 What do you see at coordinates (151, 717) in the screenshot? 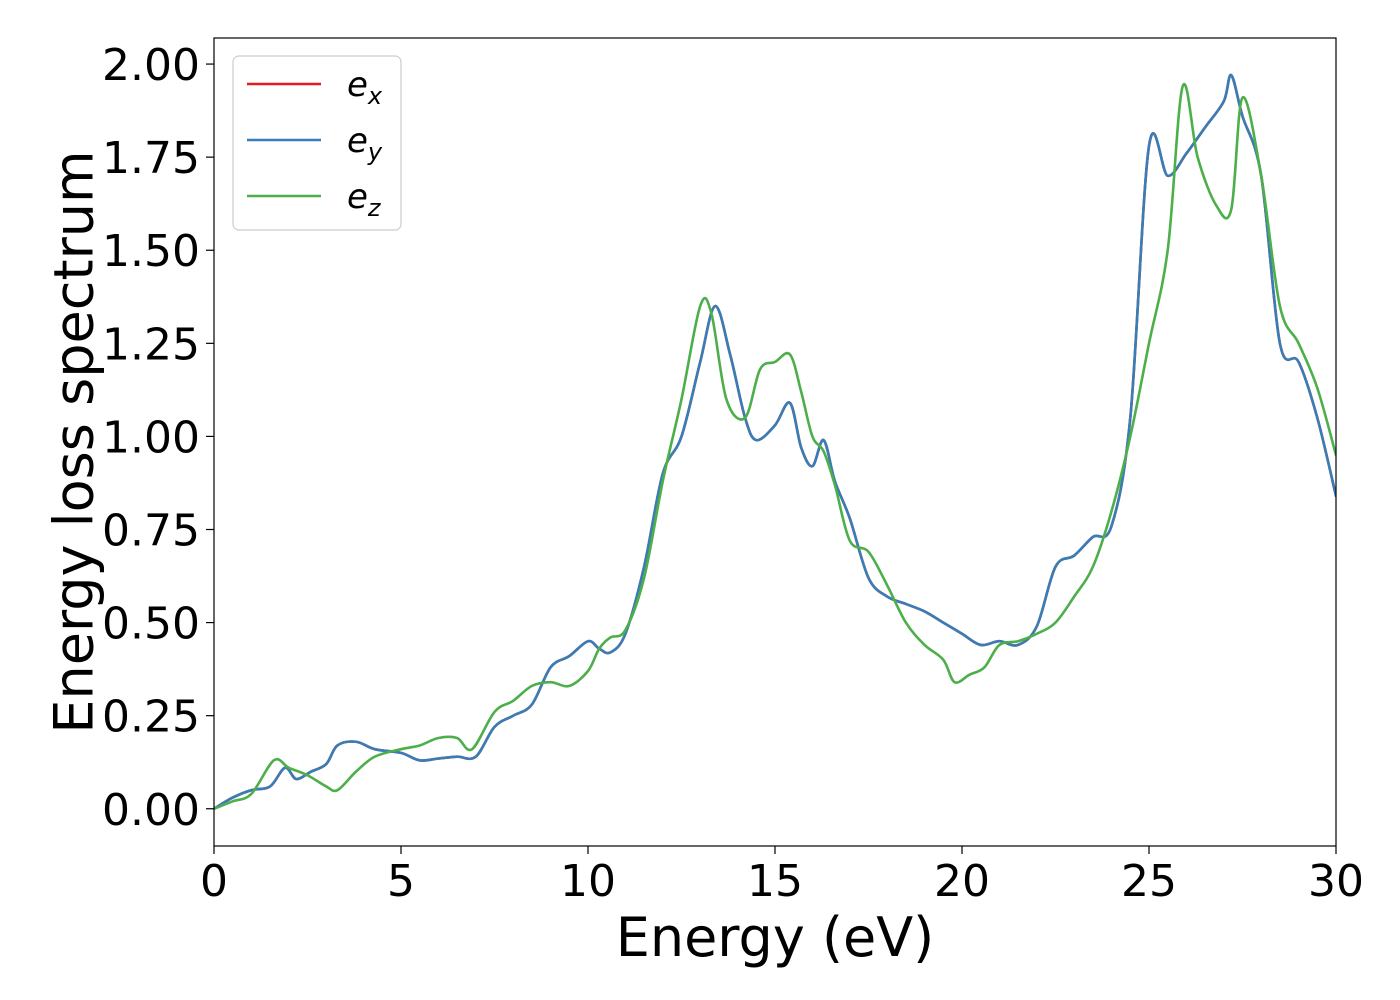
I see `y-tick-label: 0.25` at bounding box center [151, 717].